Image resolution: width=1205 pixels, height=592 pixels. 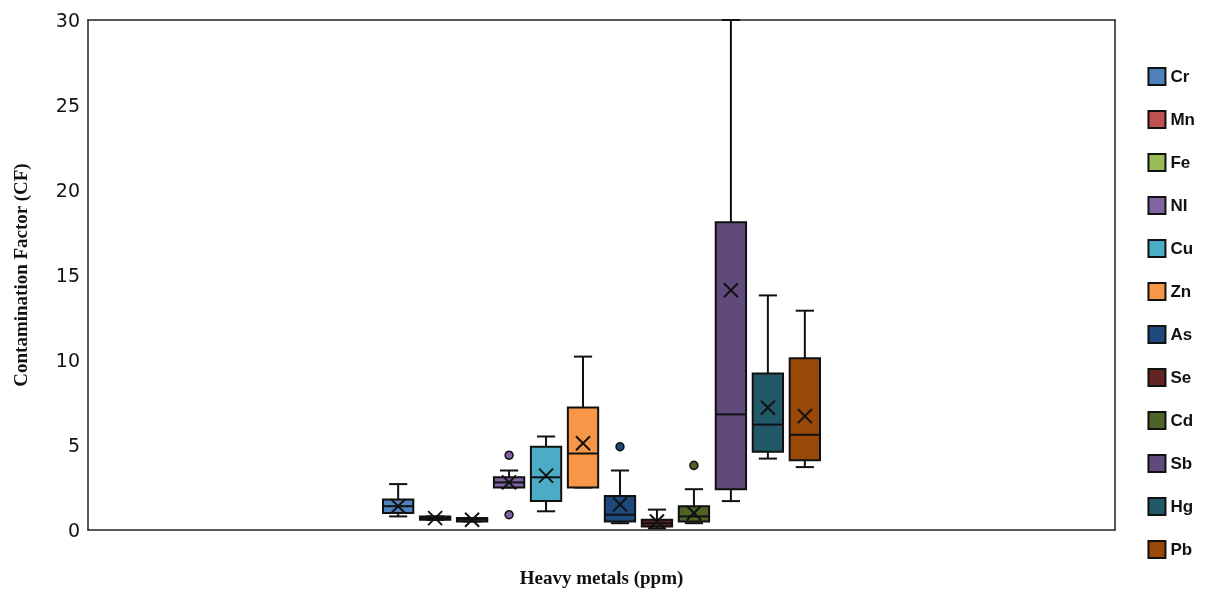 I want to click on legend-label: Cr, so click(x=1180, y=76).